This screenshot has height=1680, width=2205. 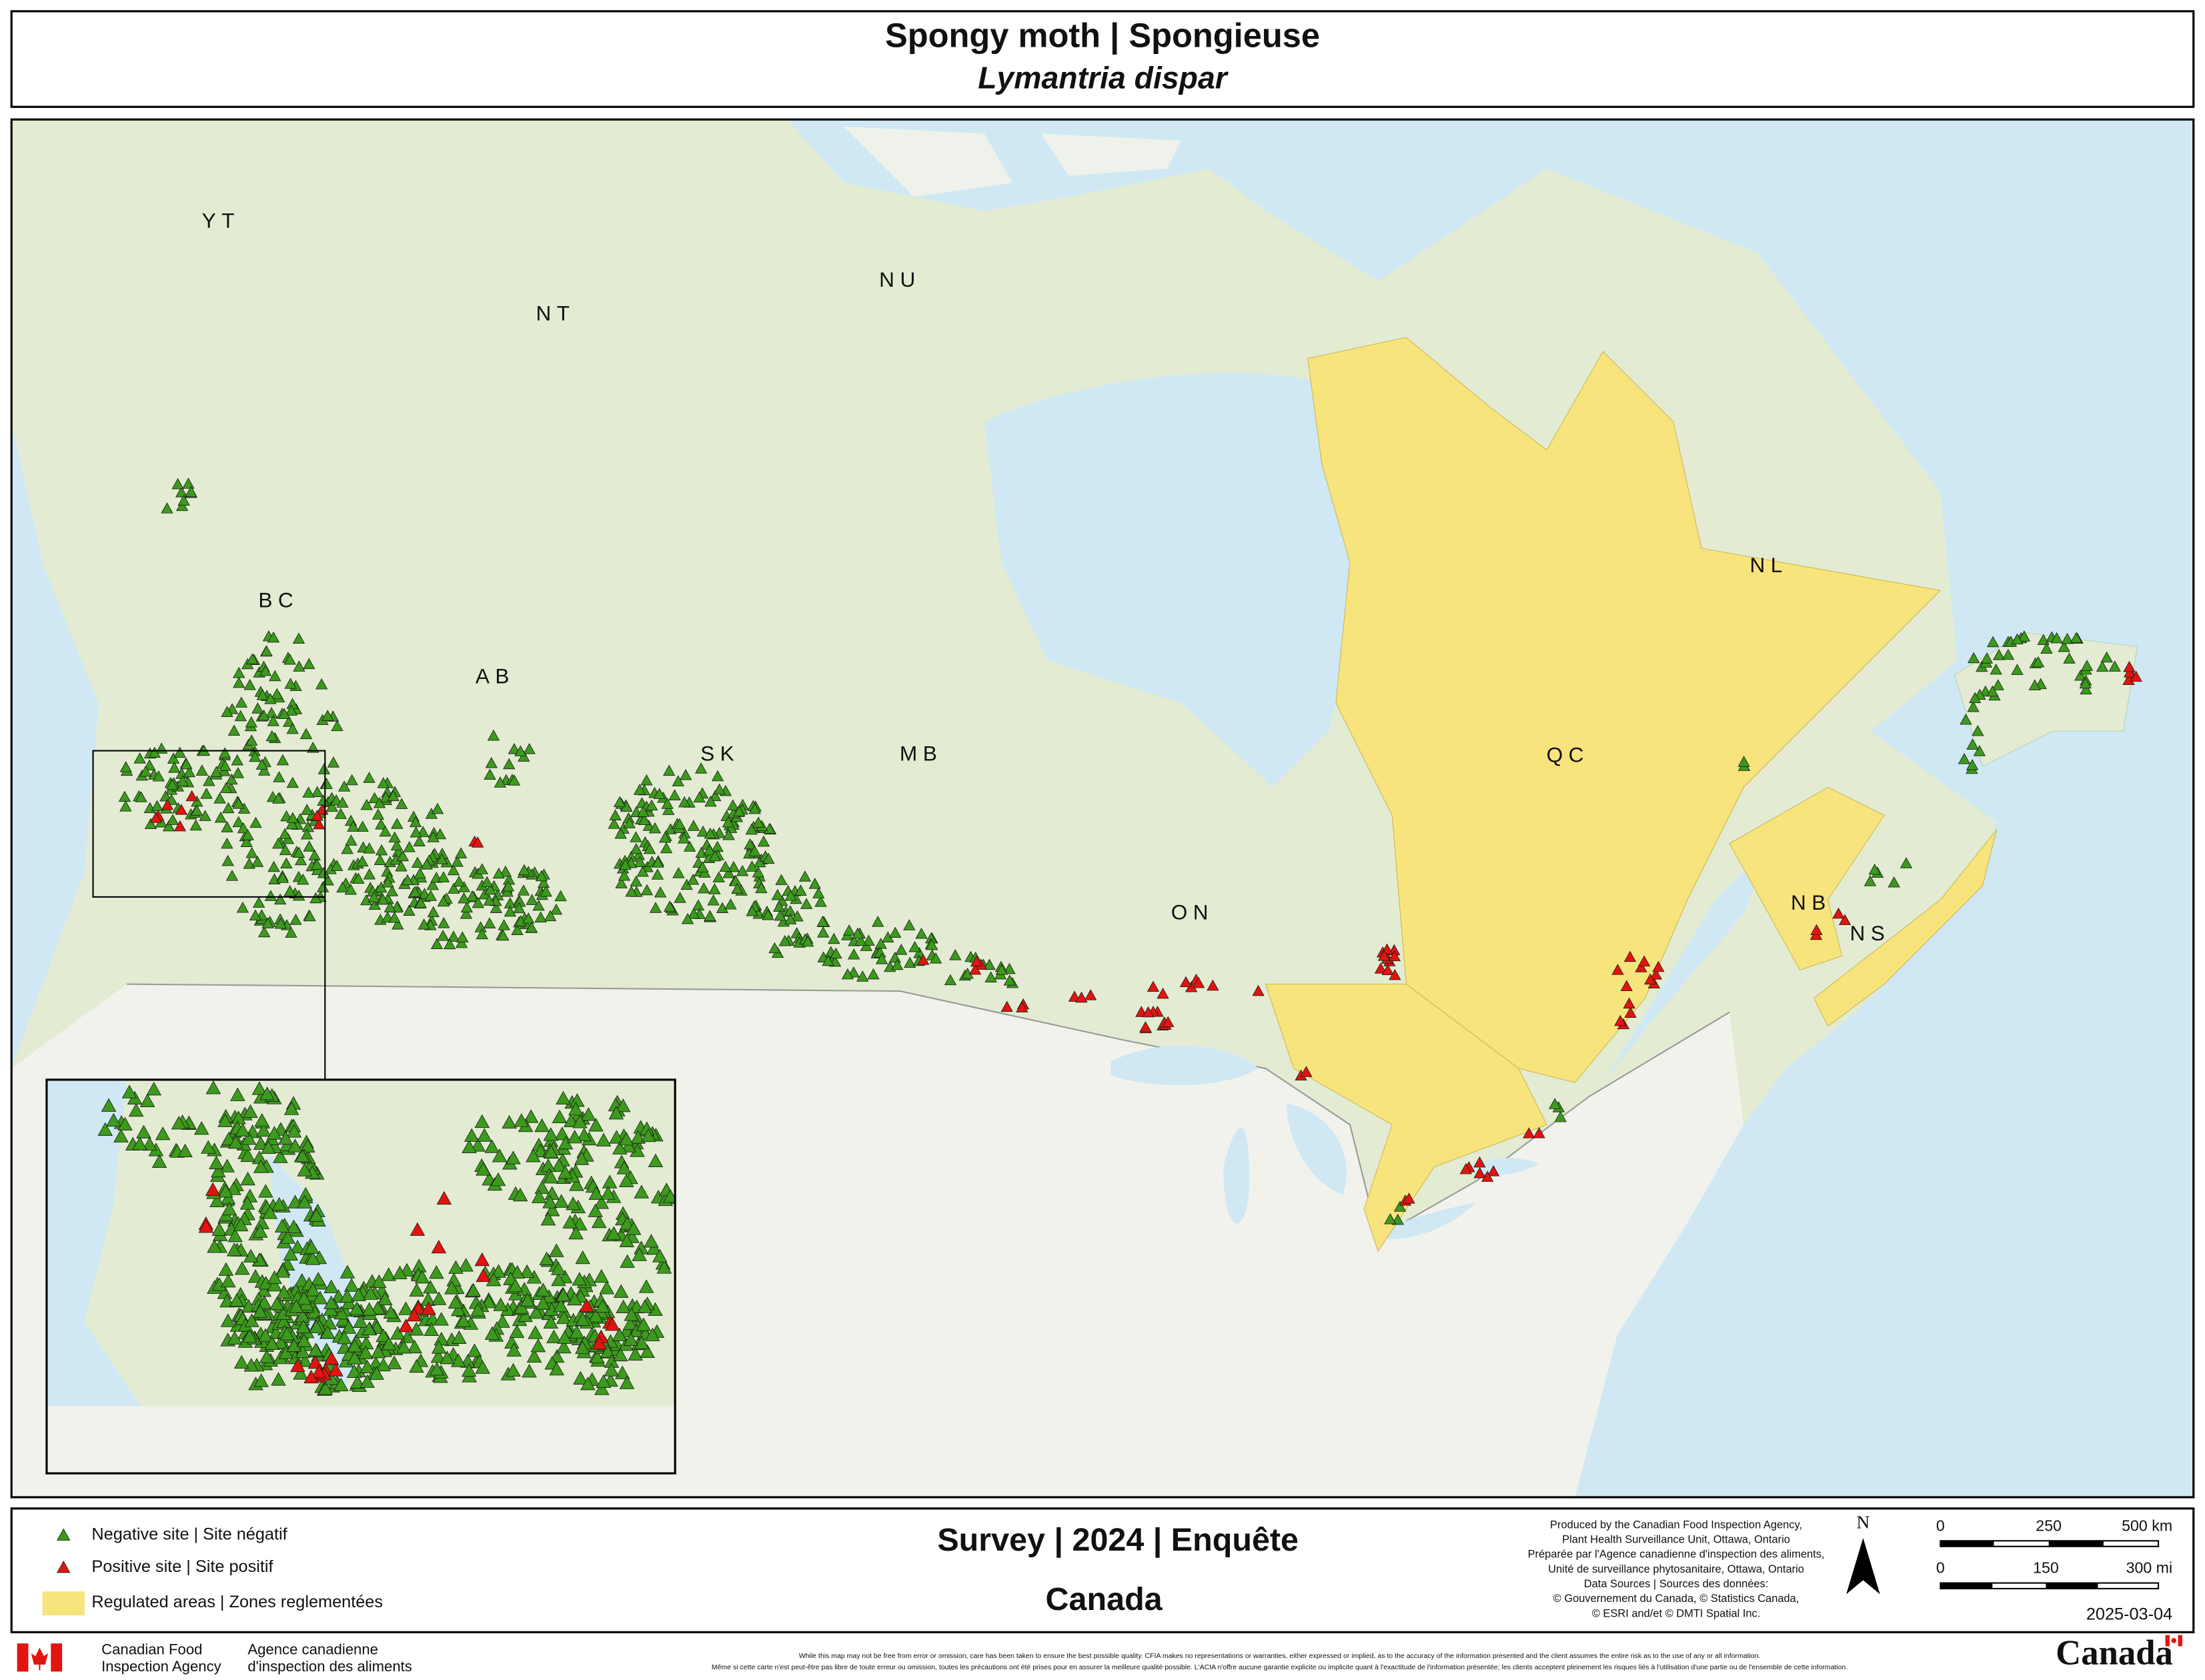 I want to click on north-arrow, so click(x=1863, y=1566).